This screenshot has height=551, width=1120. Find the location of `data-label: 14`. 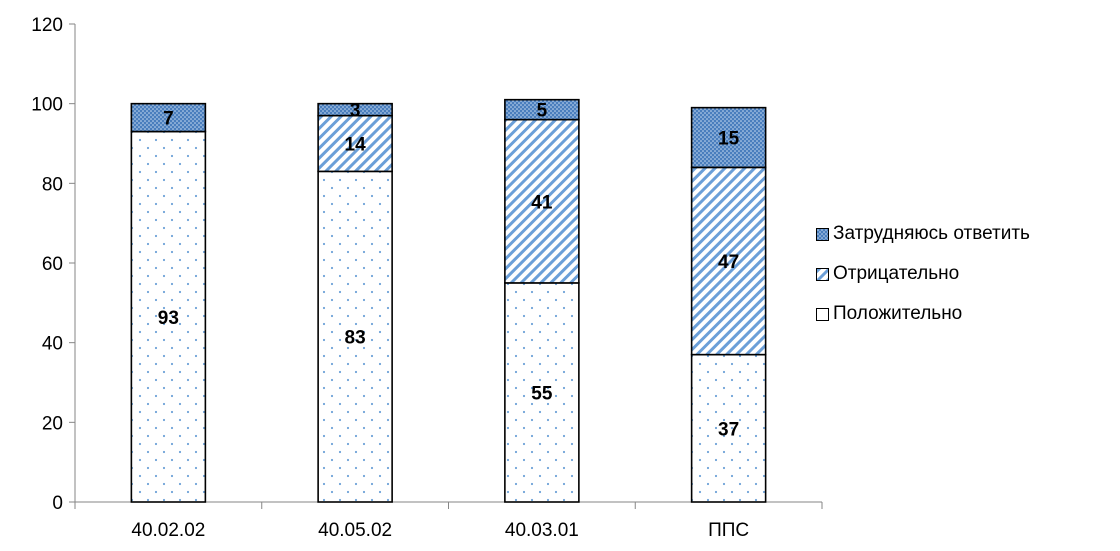

data-label: 14 is located at coordinates (356, 145).